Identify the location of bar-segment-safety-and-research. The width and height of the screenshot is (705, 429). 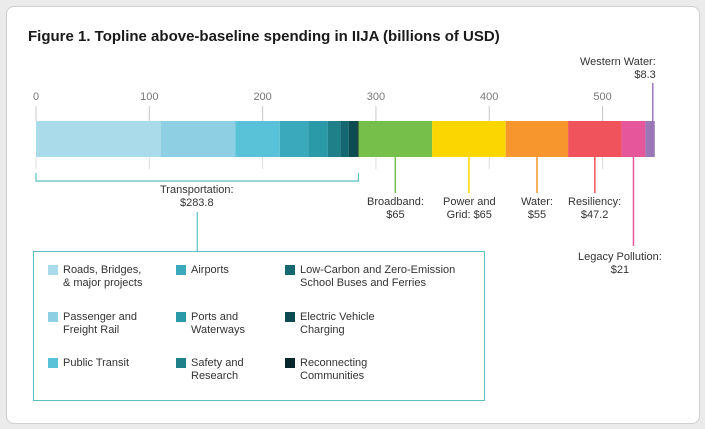
(334, 139).